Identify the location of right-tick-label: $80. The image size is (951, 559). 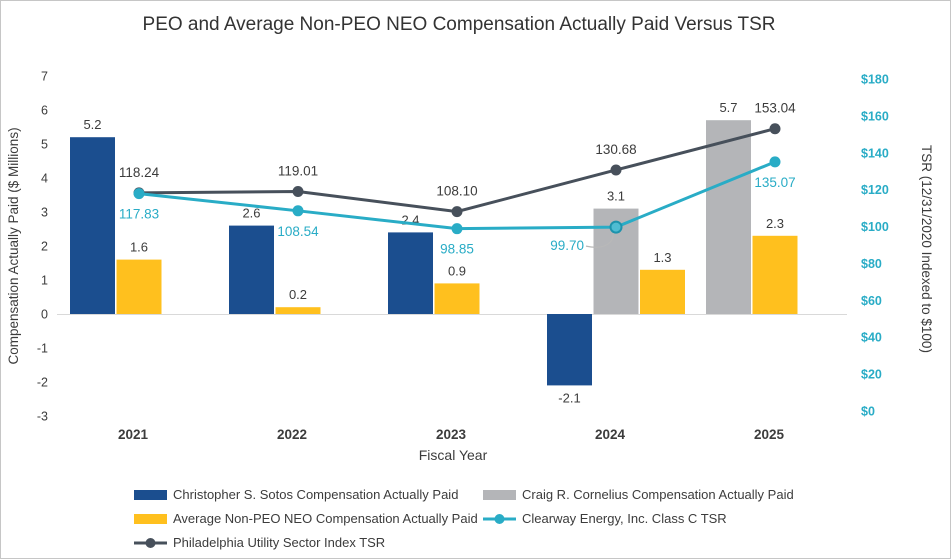
(871, 264).